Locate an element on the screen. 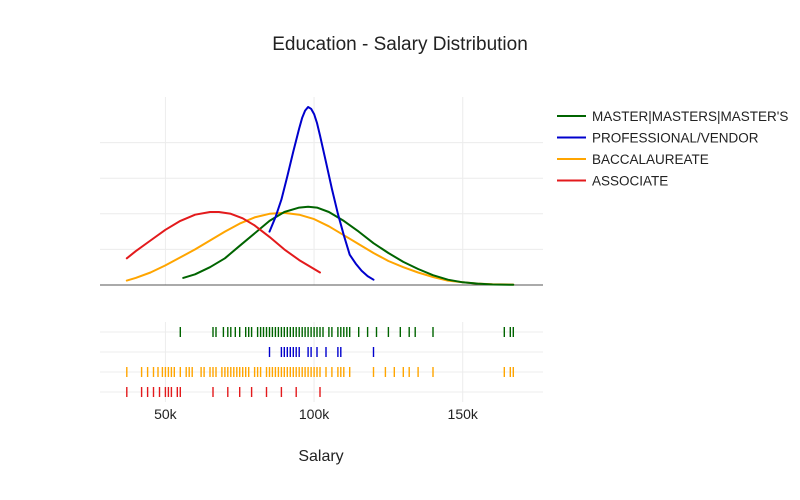  rug-layer is located at coordinates (320, 362).